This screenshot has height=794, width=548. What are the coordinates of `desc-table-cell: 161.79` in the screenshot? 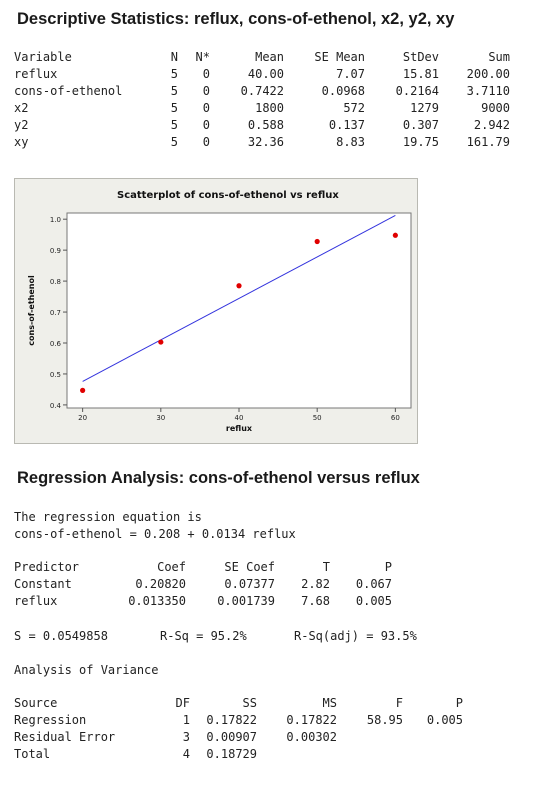 It's located at (488, 142).